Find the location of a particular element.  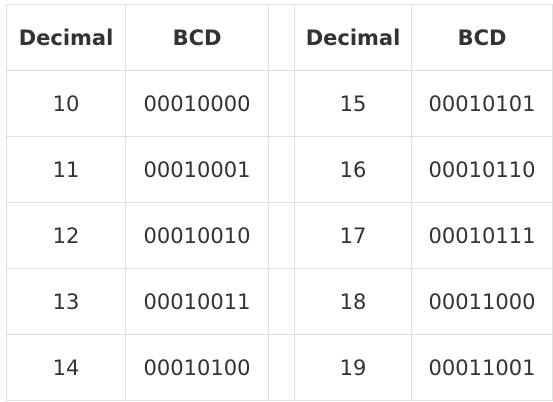

table-cell: 19 is located at coordinates (353, 367).